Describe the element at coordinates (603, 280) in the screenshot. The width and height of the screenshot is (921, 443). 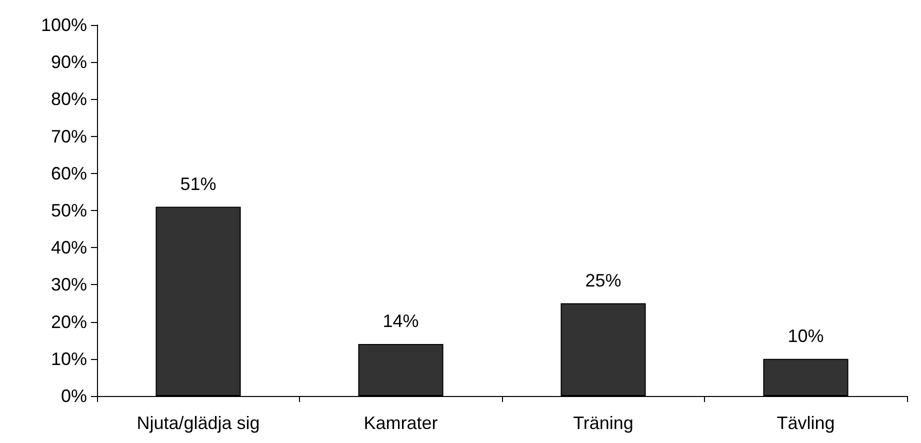
I see `data-label: 25%` at that location.